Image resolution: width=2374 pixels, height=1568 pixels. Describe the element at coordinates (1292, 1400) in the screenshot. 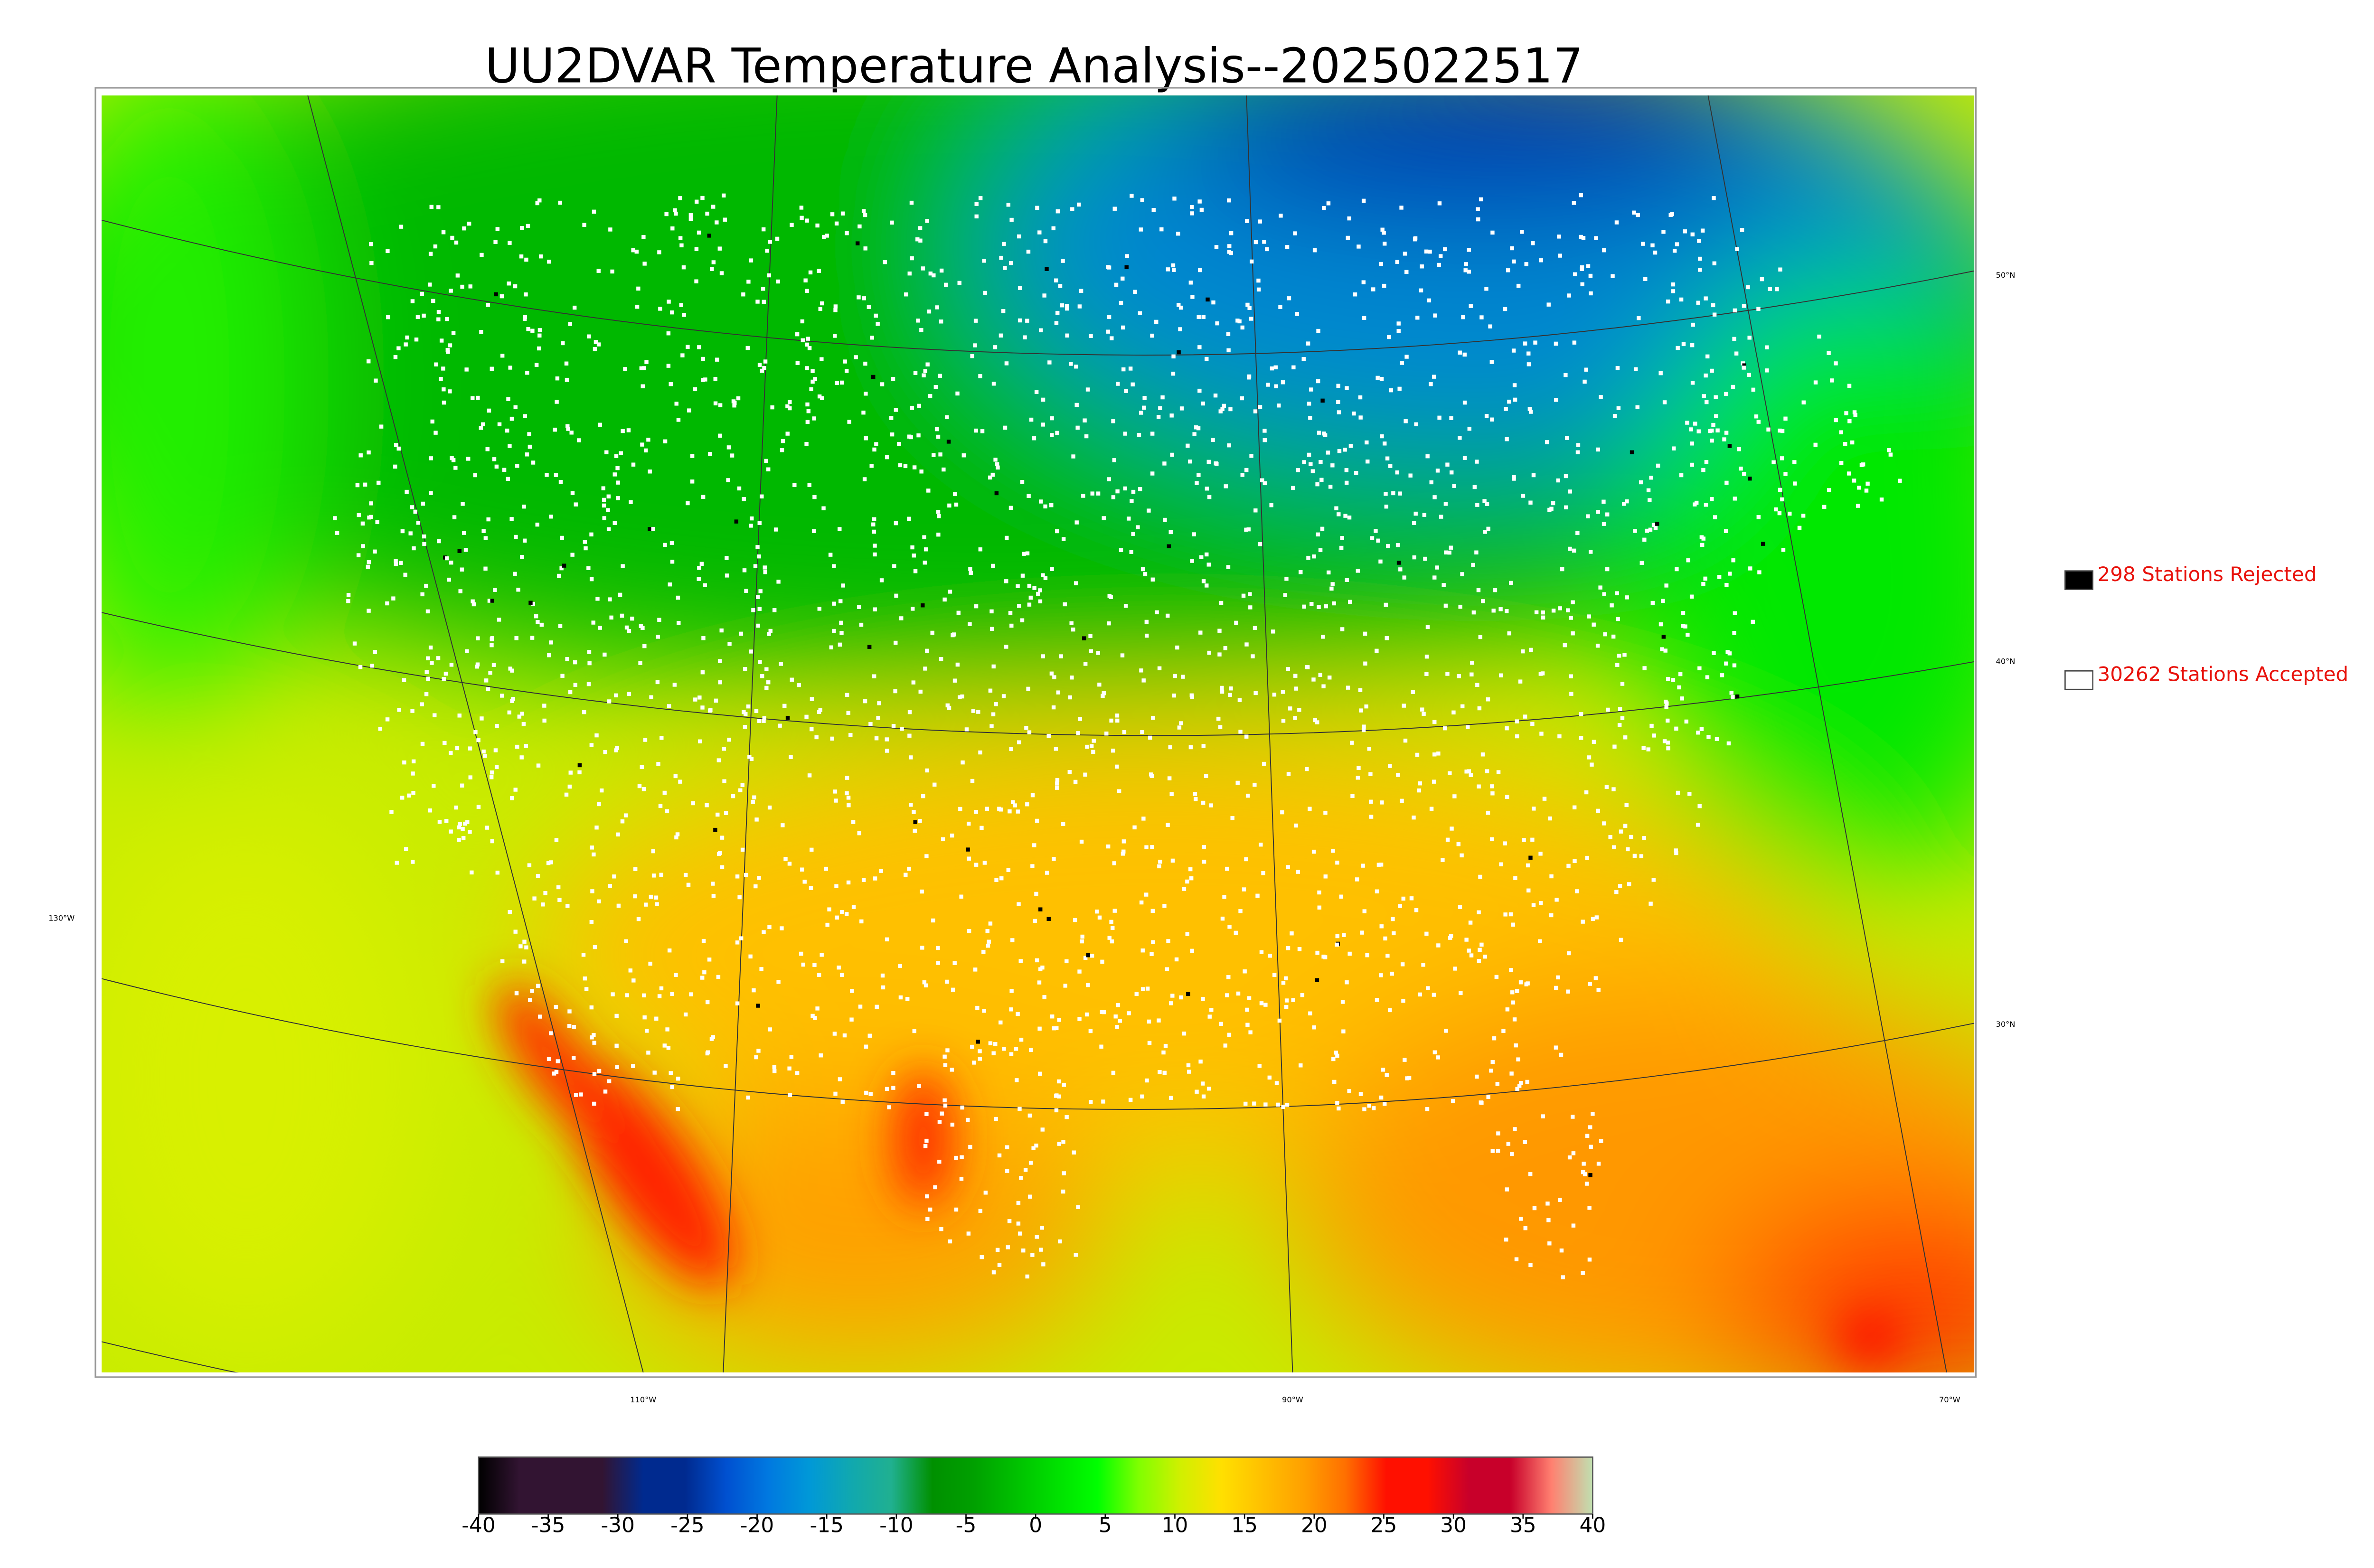

I see `lon-label: 90°W` at that location.